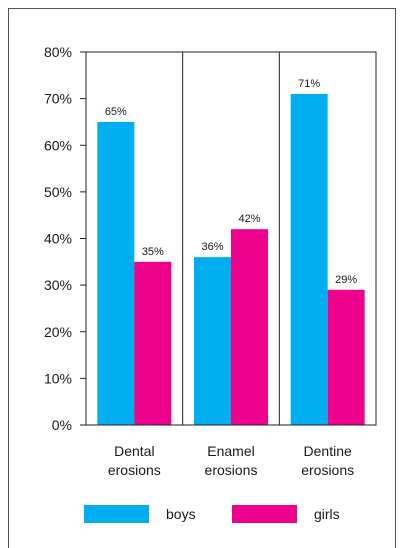 The height and width of the screenshot is (548, 403). What do you see at coordinates (58, 239) in the screenshot?
I see `y-tick-label: 40%` at bounding box center [58, 239].